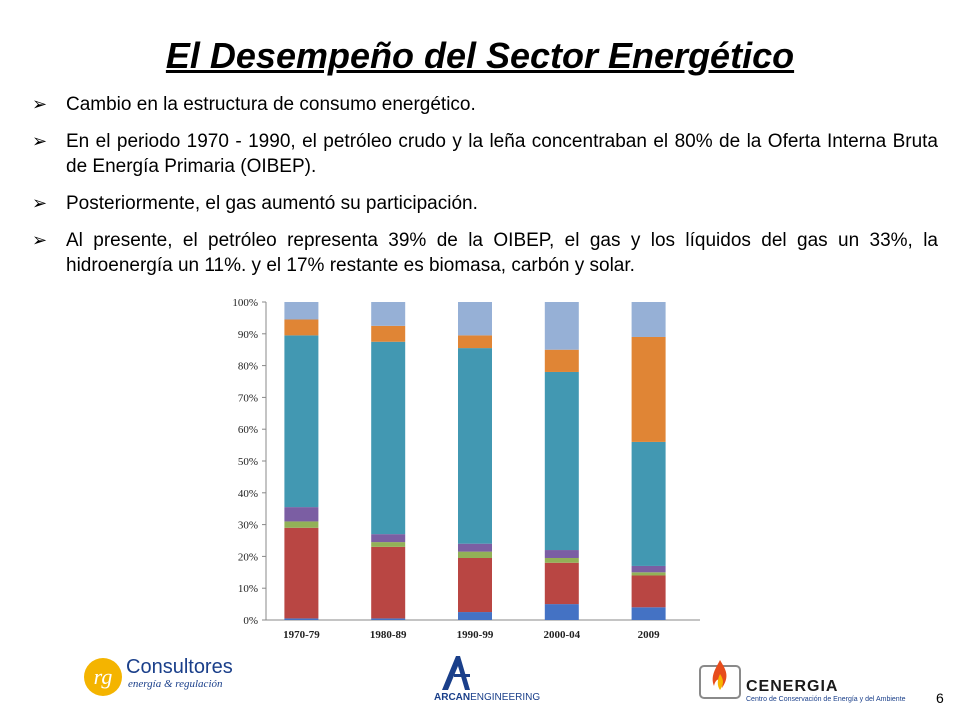 The image size is (960, 720). Describe the element at coordinates (245, 303) in the screenshot. I see `y-tick-label: 100%` at that location.